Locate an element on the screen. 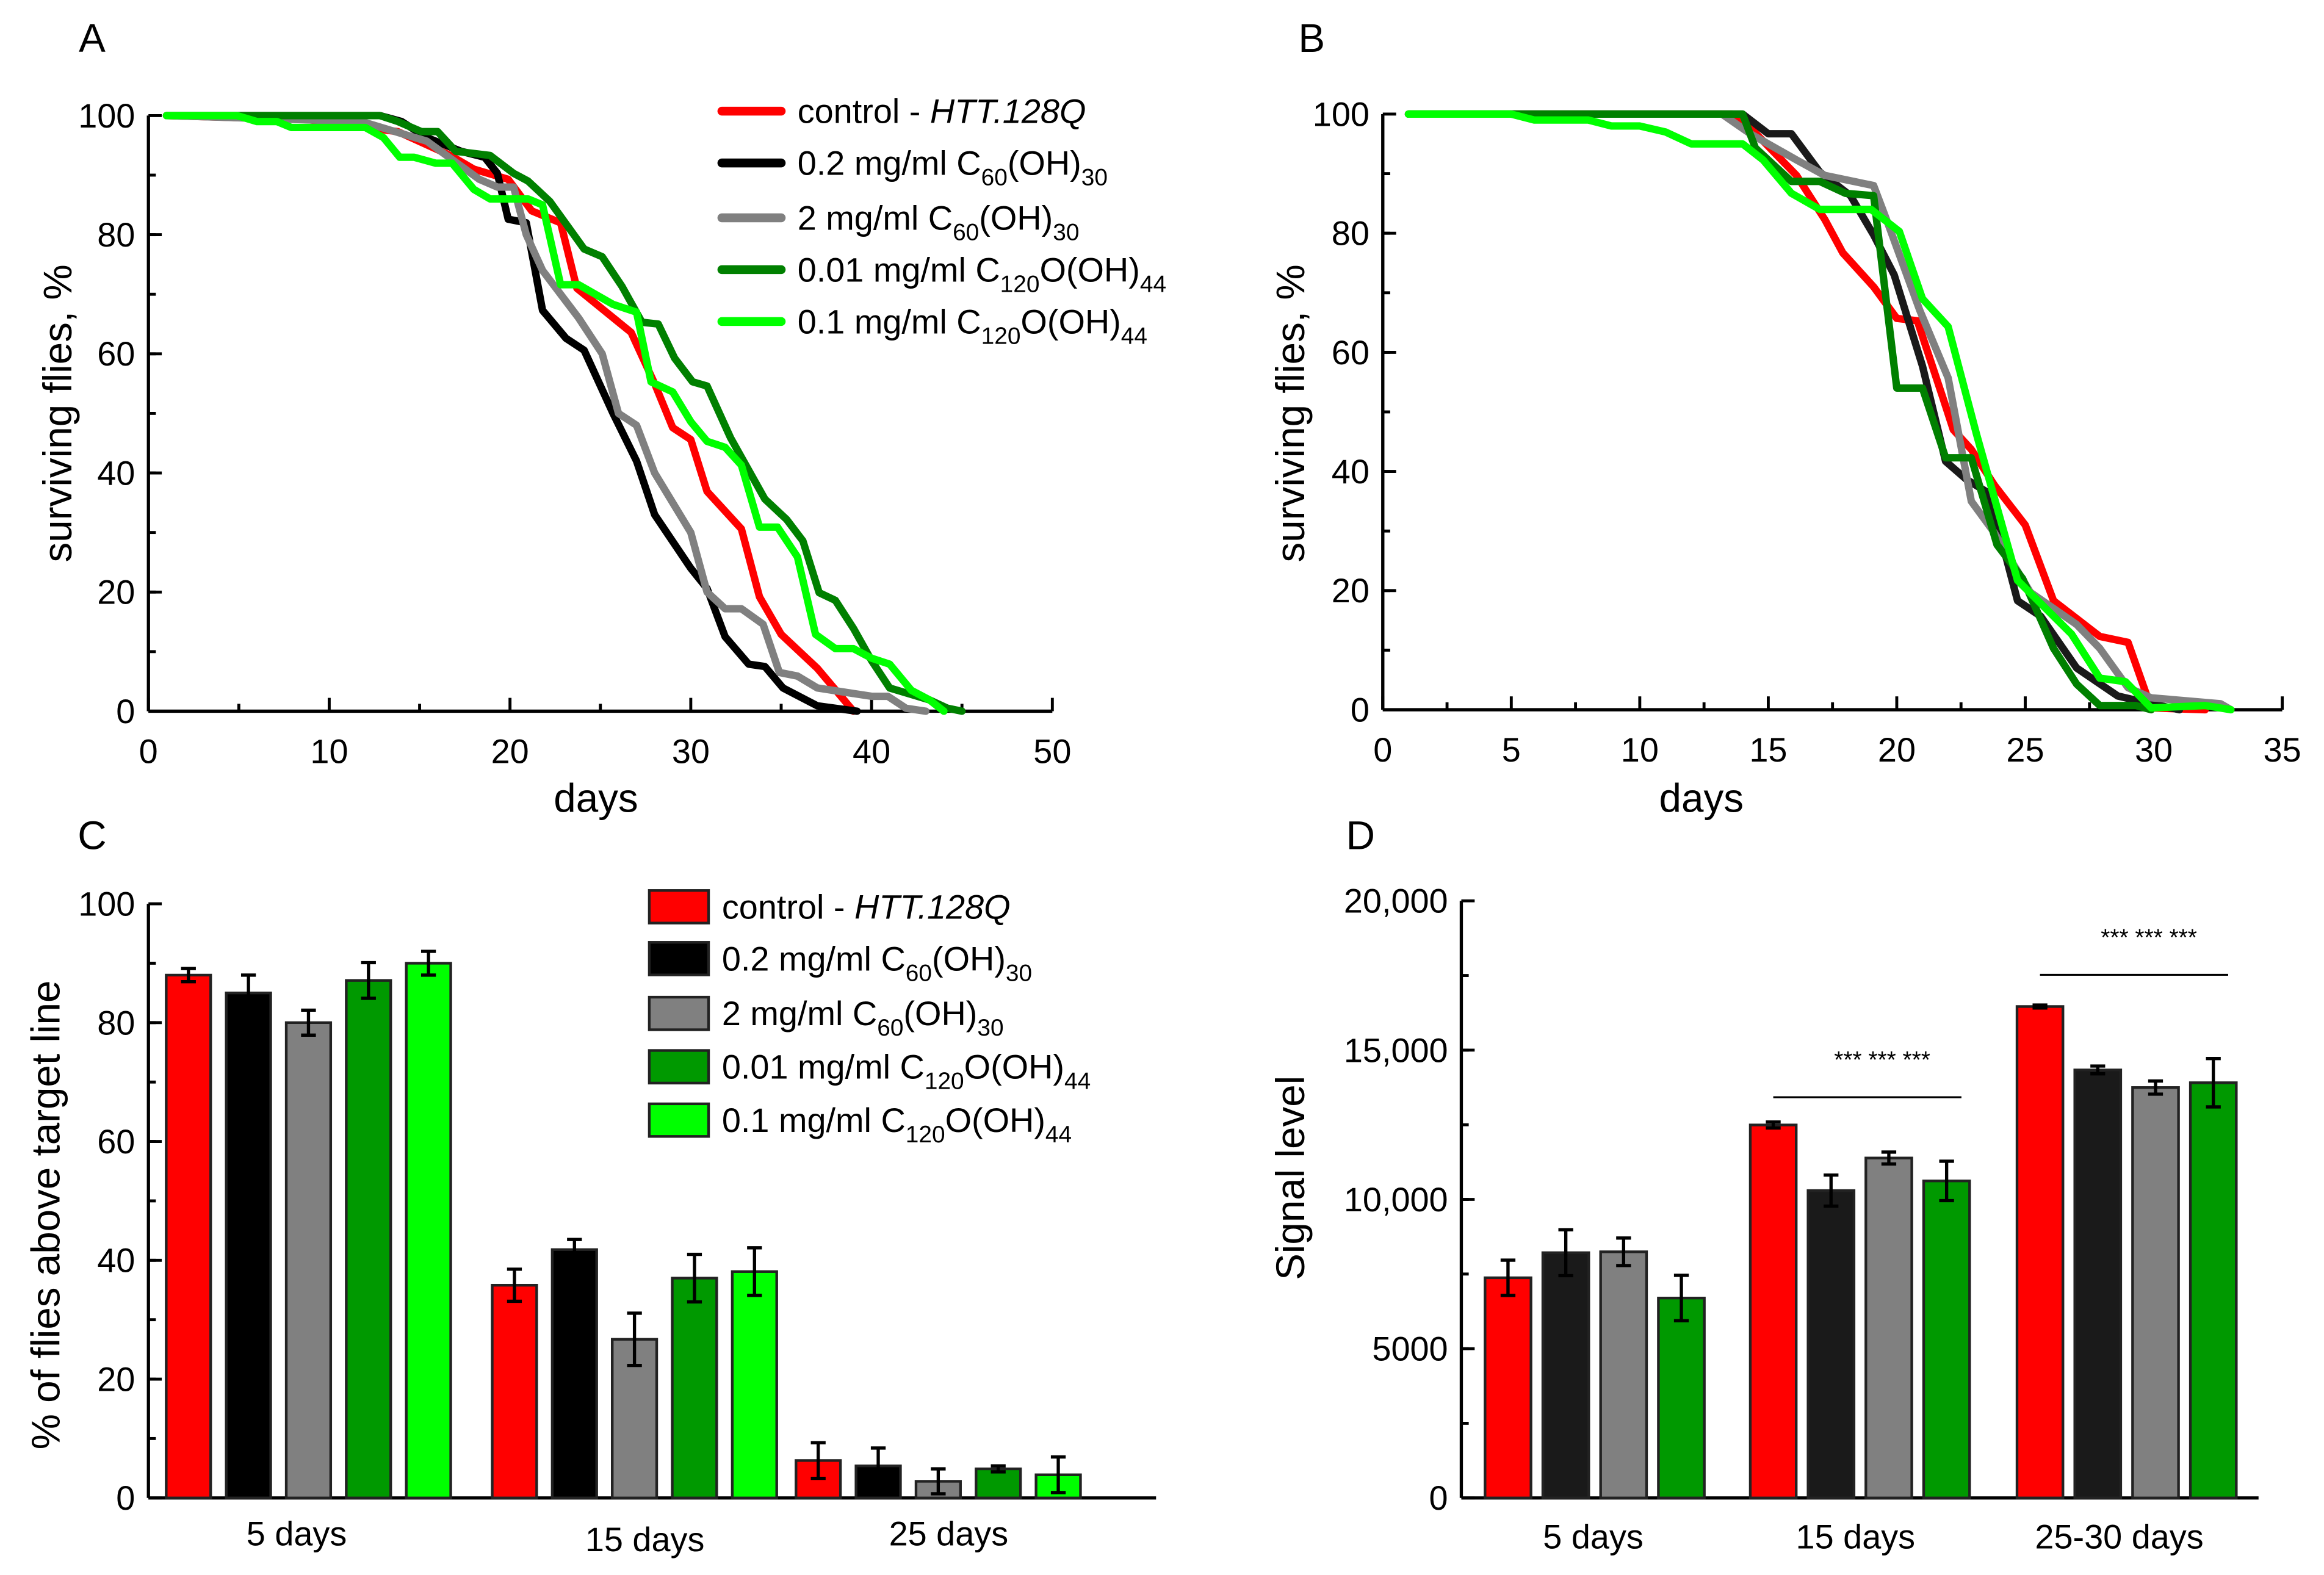 This screenshot has width=2324, height=1575. x-category-label: 25-30 days is located at coordinates (2119, 1536).